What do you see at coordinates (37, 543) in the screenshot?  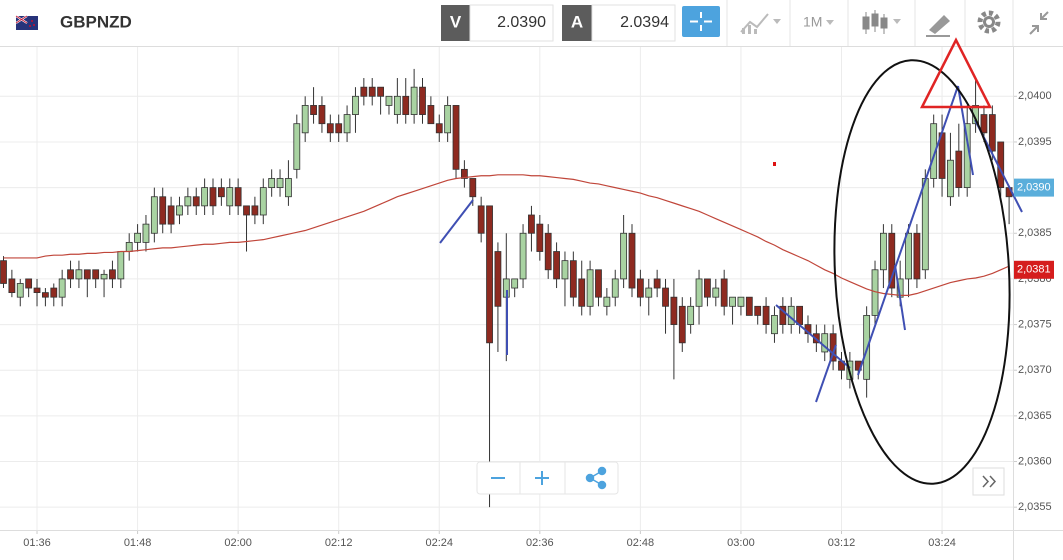 I see `x-tick-label: 01:36` at bounding box center [37, 543].